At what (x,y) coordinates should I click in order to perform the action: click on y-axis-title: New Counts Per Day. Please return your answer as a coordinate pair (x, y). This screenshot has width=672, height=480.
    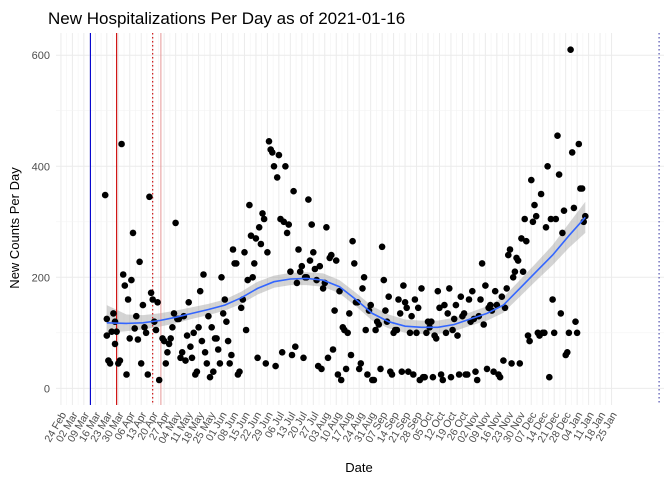
    Looking at the image, I should click on (14, 228).